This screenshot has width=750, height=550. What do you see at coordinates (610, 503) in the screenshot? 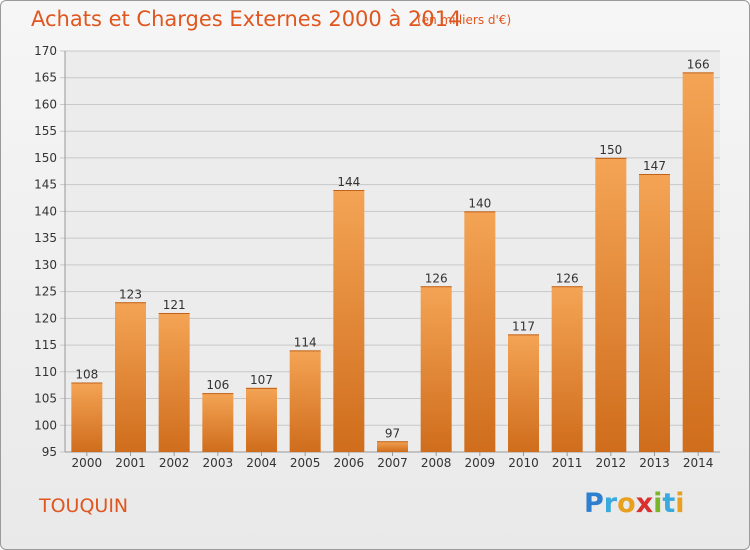
I see `logo-letter: r` at bounding box center [610, 503].